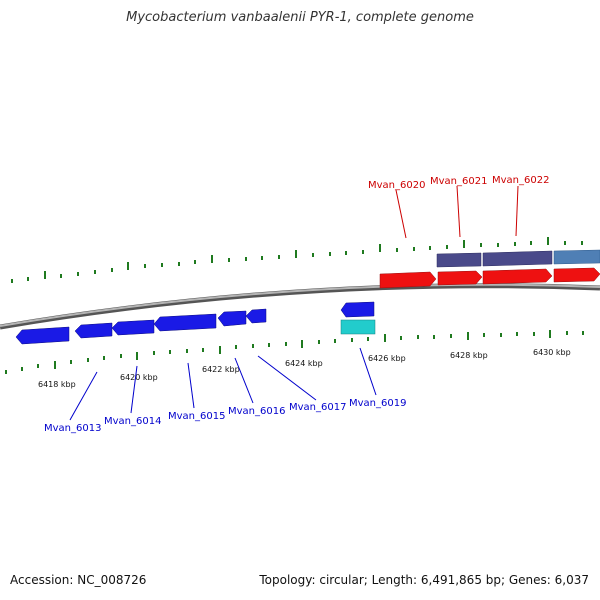 The image size is (600, 600). I want to click on forward-genes, so click(489, 278).